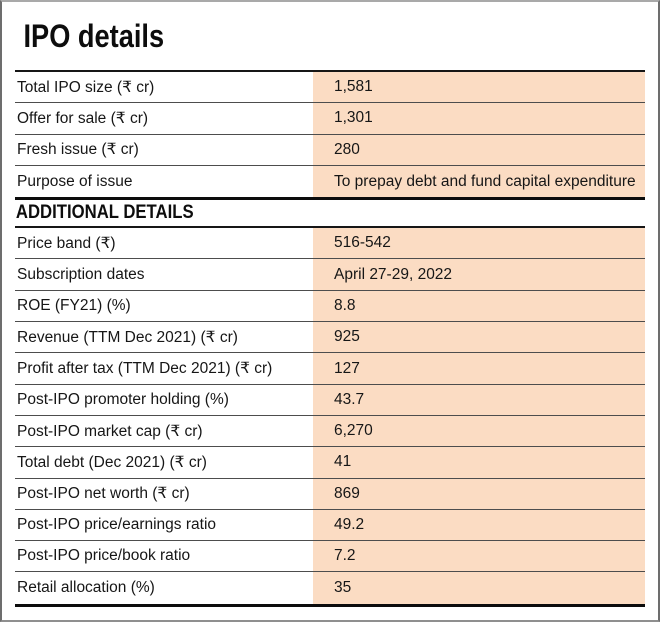  Describe the element at coordinates (479, 431) in the screenshot. I see `row-value: 6,270` at that location.